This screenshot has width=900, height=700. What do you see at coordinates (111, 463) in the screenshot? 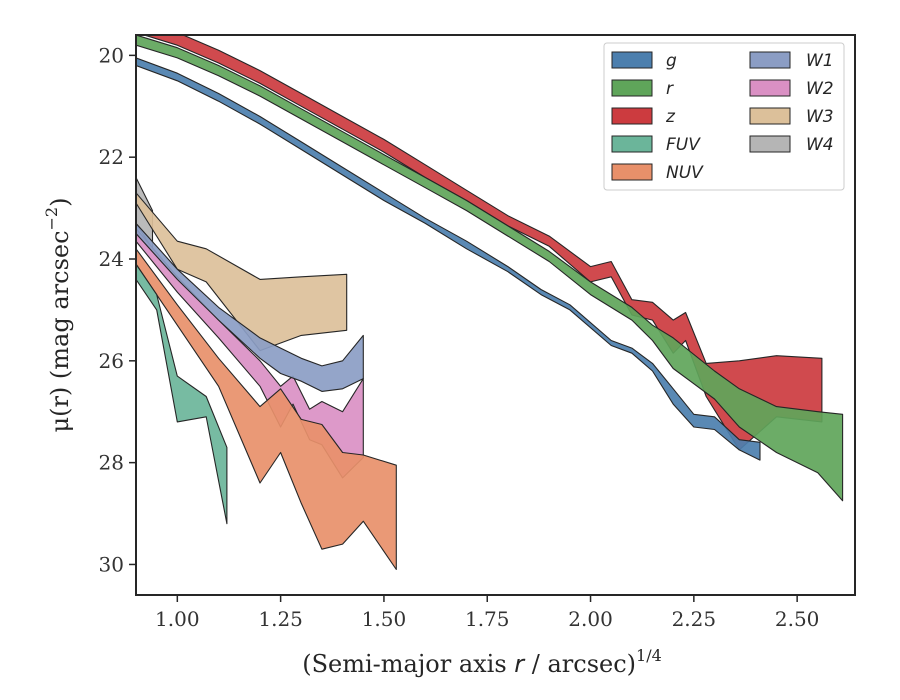
I see `y-tick-label: 28` at bounding box center [111, 463].